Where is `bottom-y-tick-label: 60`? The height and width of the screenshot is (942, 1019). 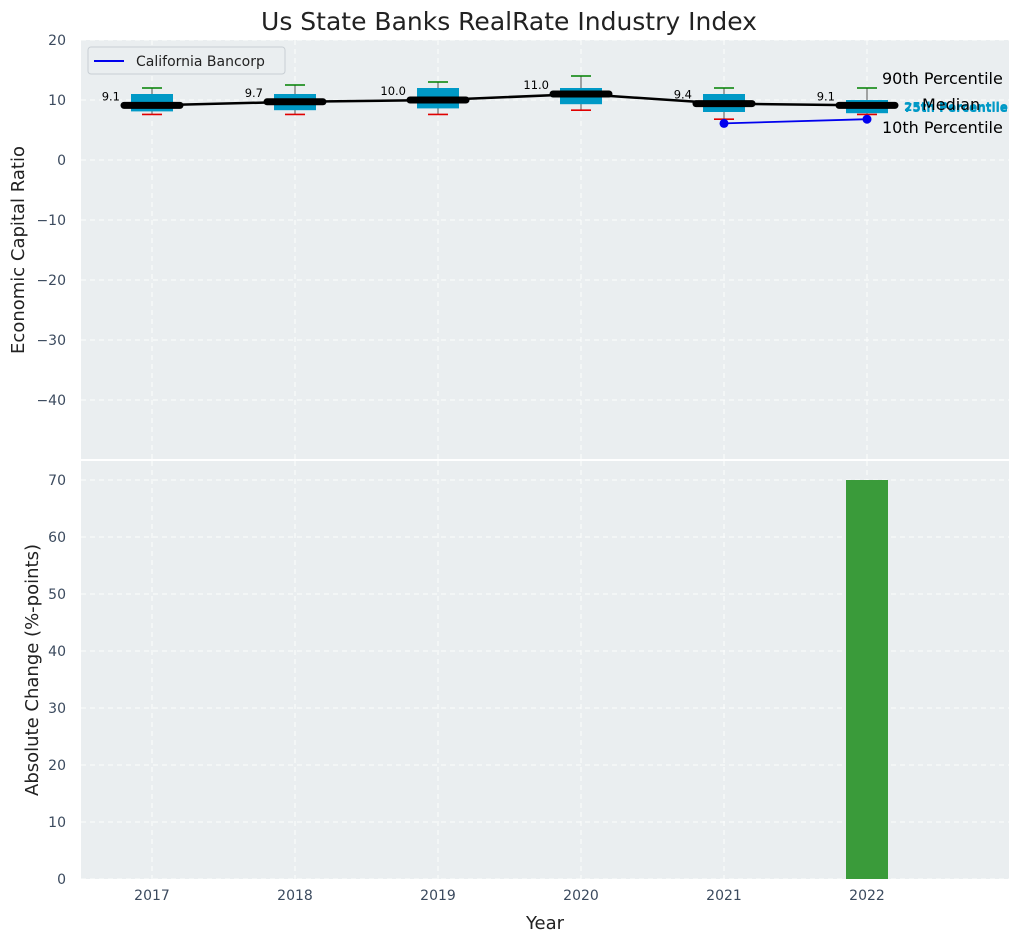
bottom-y-tick-label: 60 is located at coordinates (57, 538).